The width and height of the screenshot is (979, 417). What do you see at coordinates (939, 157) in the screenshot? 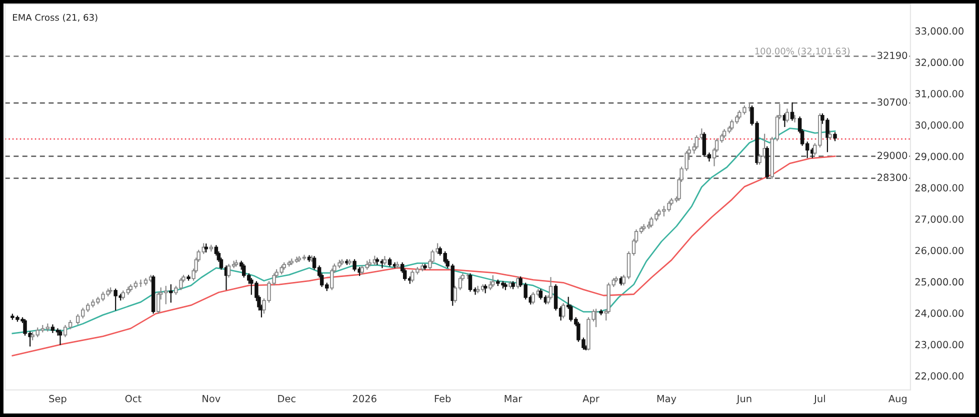
I see `y-tick-label: 29,000.00` at bounding box center [939, 157].